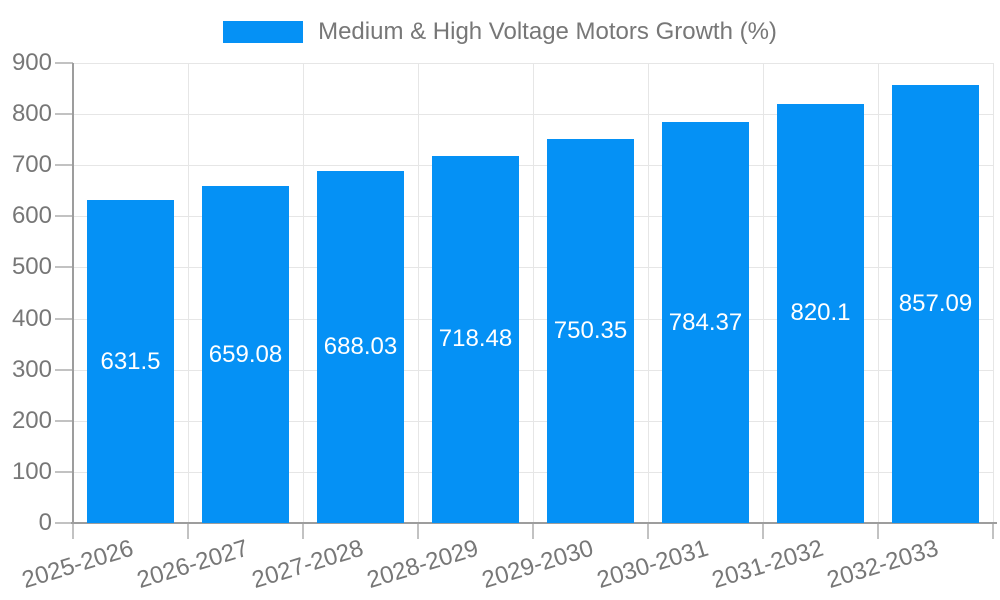 This screenshot has height=600, width=1000. What do you see at coordinates (31, 267) in the screenshot?
I see `y-axis-tick-label: 500` at bounding box center [31, 267].